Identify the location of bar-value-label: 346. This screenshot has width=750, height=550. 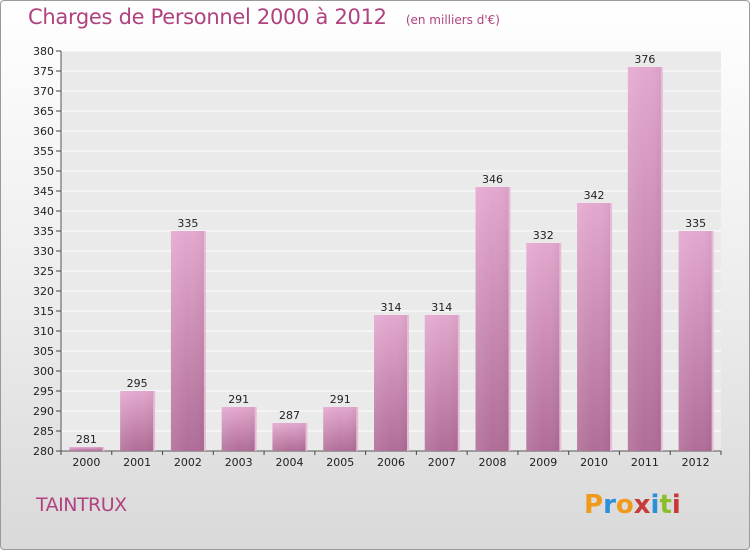
(492, 179).